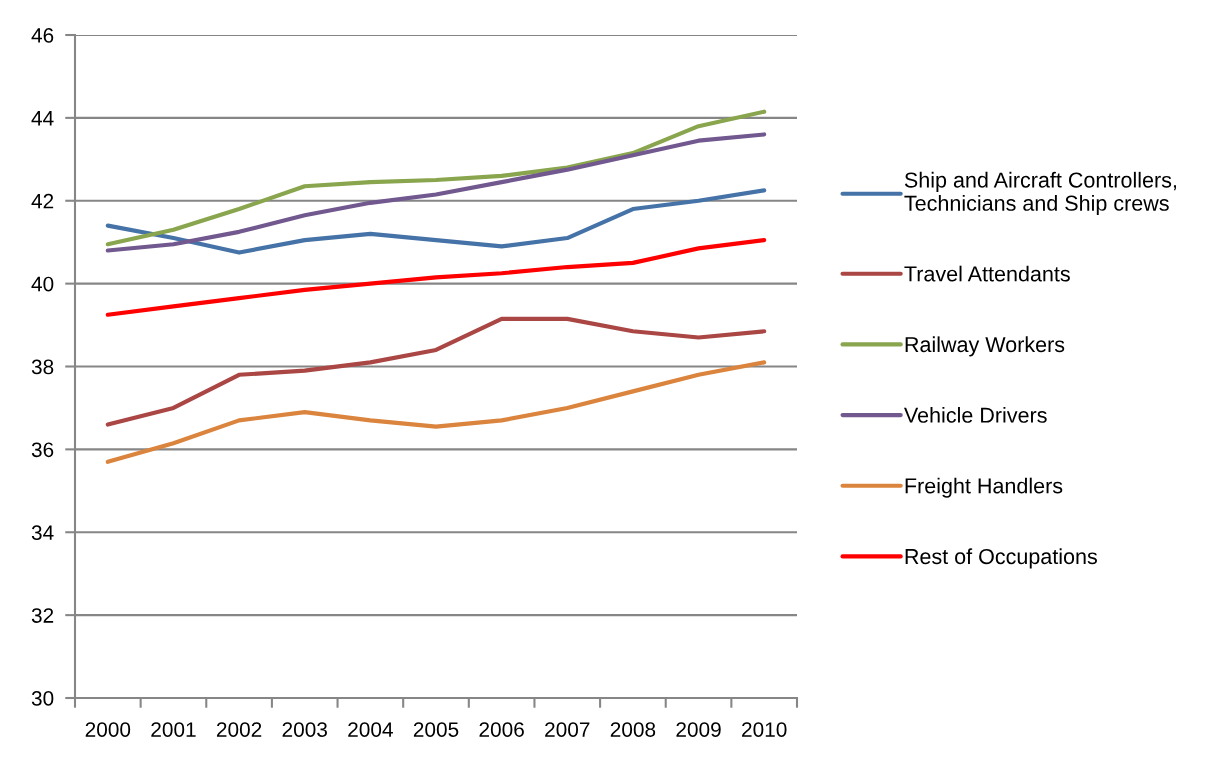 Image resolution: width=1209 pixels, height=760 pixels. I want to click on x-tick-label: 2008, so click(633, 729).